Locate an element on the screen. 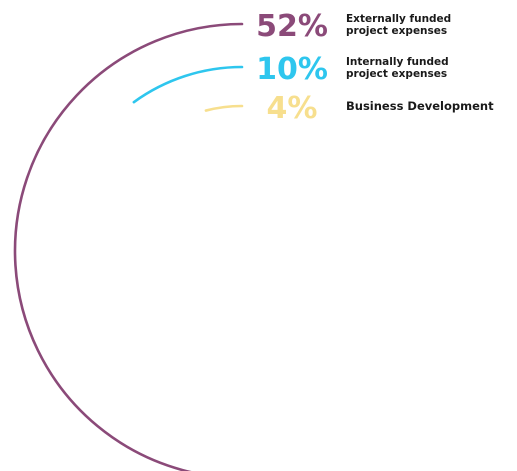 The height and width of the screenshot is (471, 517). value-label-series-0: 52% is located at coordinates (292, 26).